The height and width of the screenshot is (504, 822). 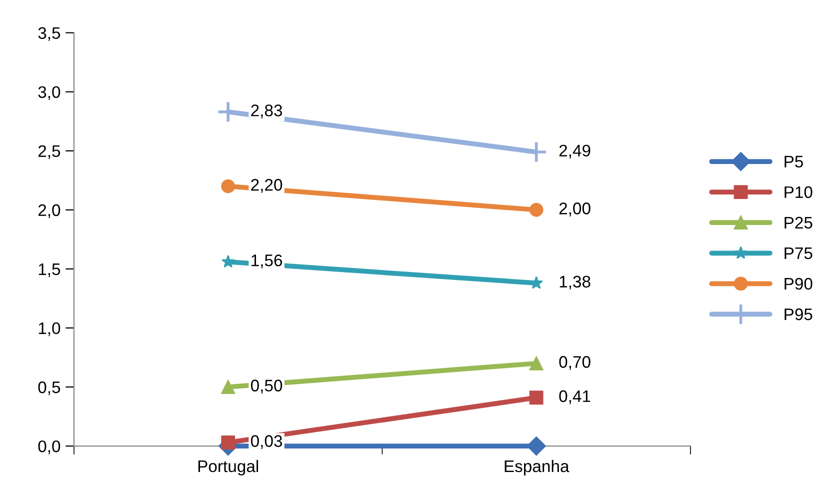 I want to click on legend-label: P95, so click(x=798, y=314).